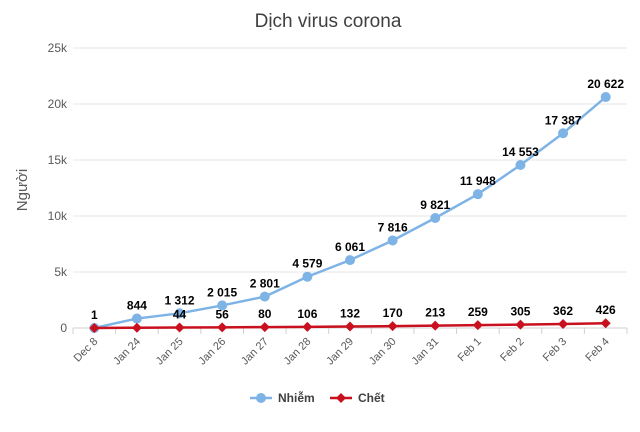  What do you see at coordinates (383, 352) in the screenshot?
I see `x-tick-label: Jan 30` at bounding box center [383, 352].